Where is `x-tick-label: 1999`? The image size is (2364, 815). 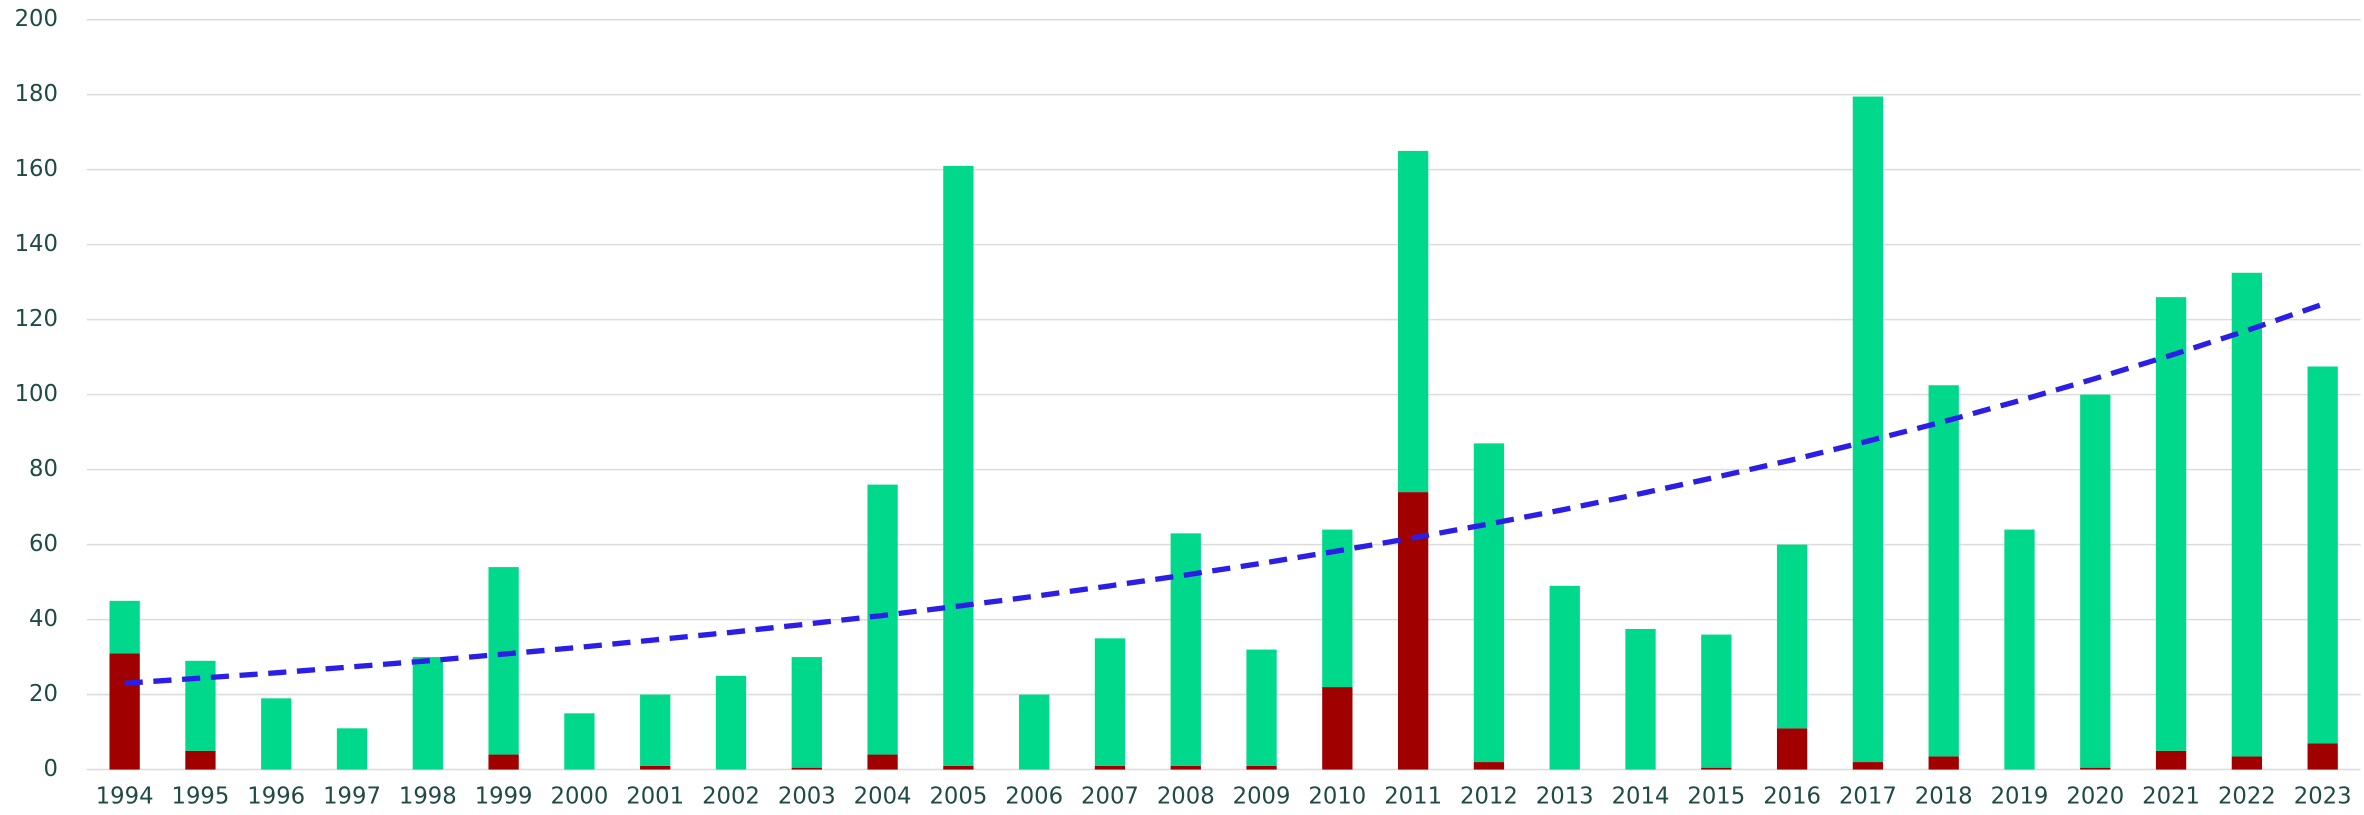 x-tick-label: 1999 is located at coordinates (504, 796).